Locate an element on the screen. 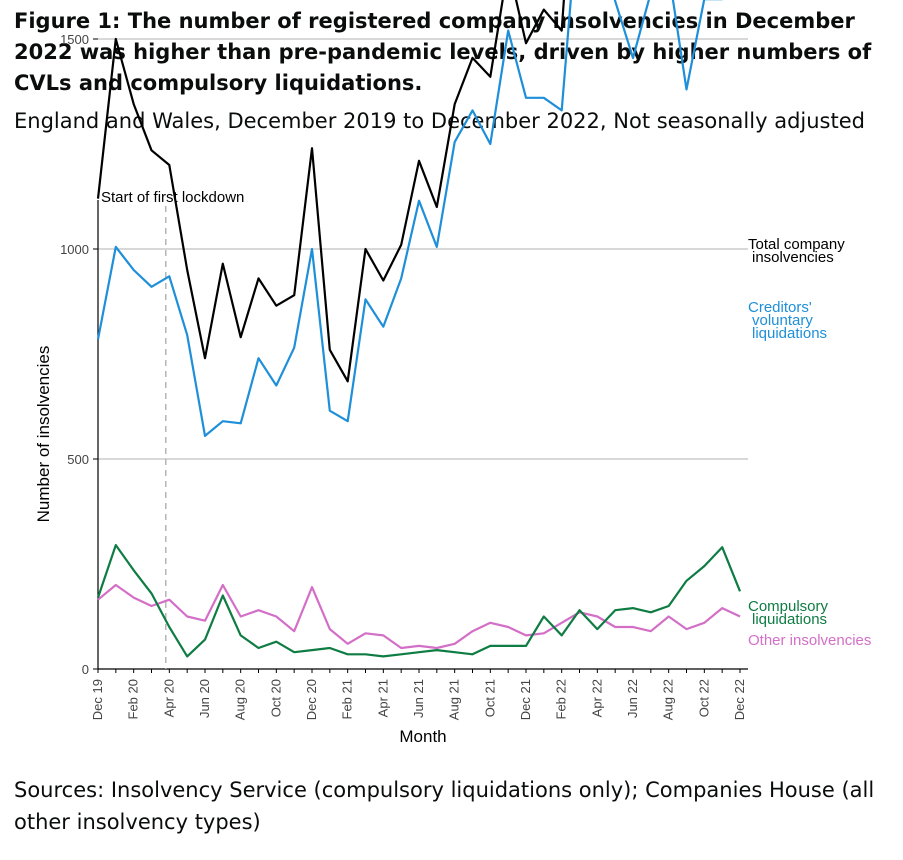  x-tick-label: Aug 22 is located at coordinates (668, 699).